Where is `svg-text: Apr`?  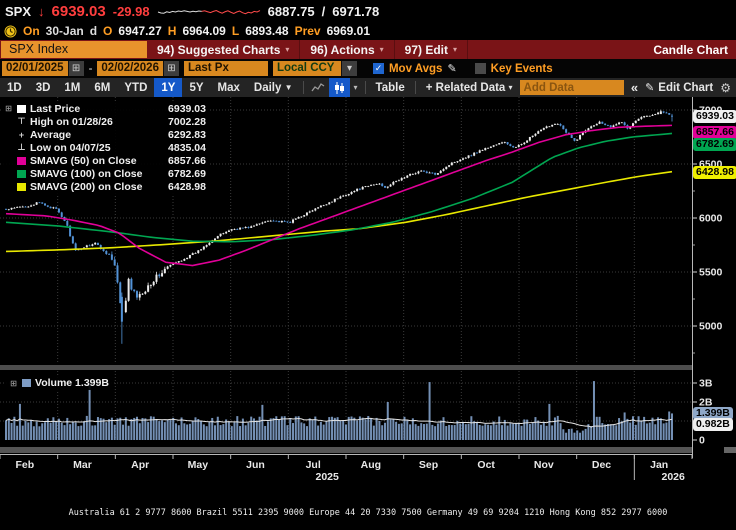
svg-text: Apr is located at coordinates (140, 465).